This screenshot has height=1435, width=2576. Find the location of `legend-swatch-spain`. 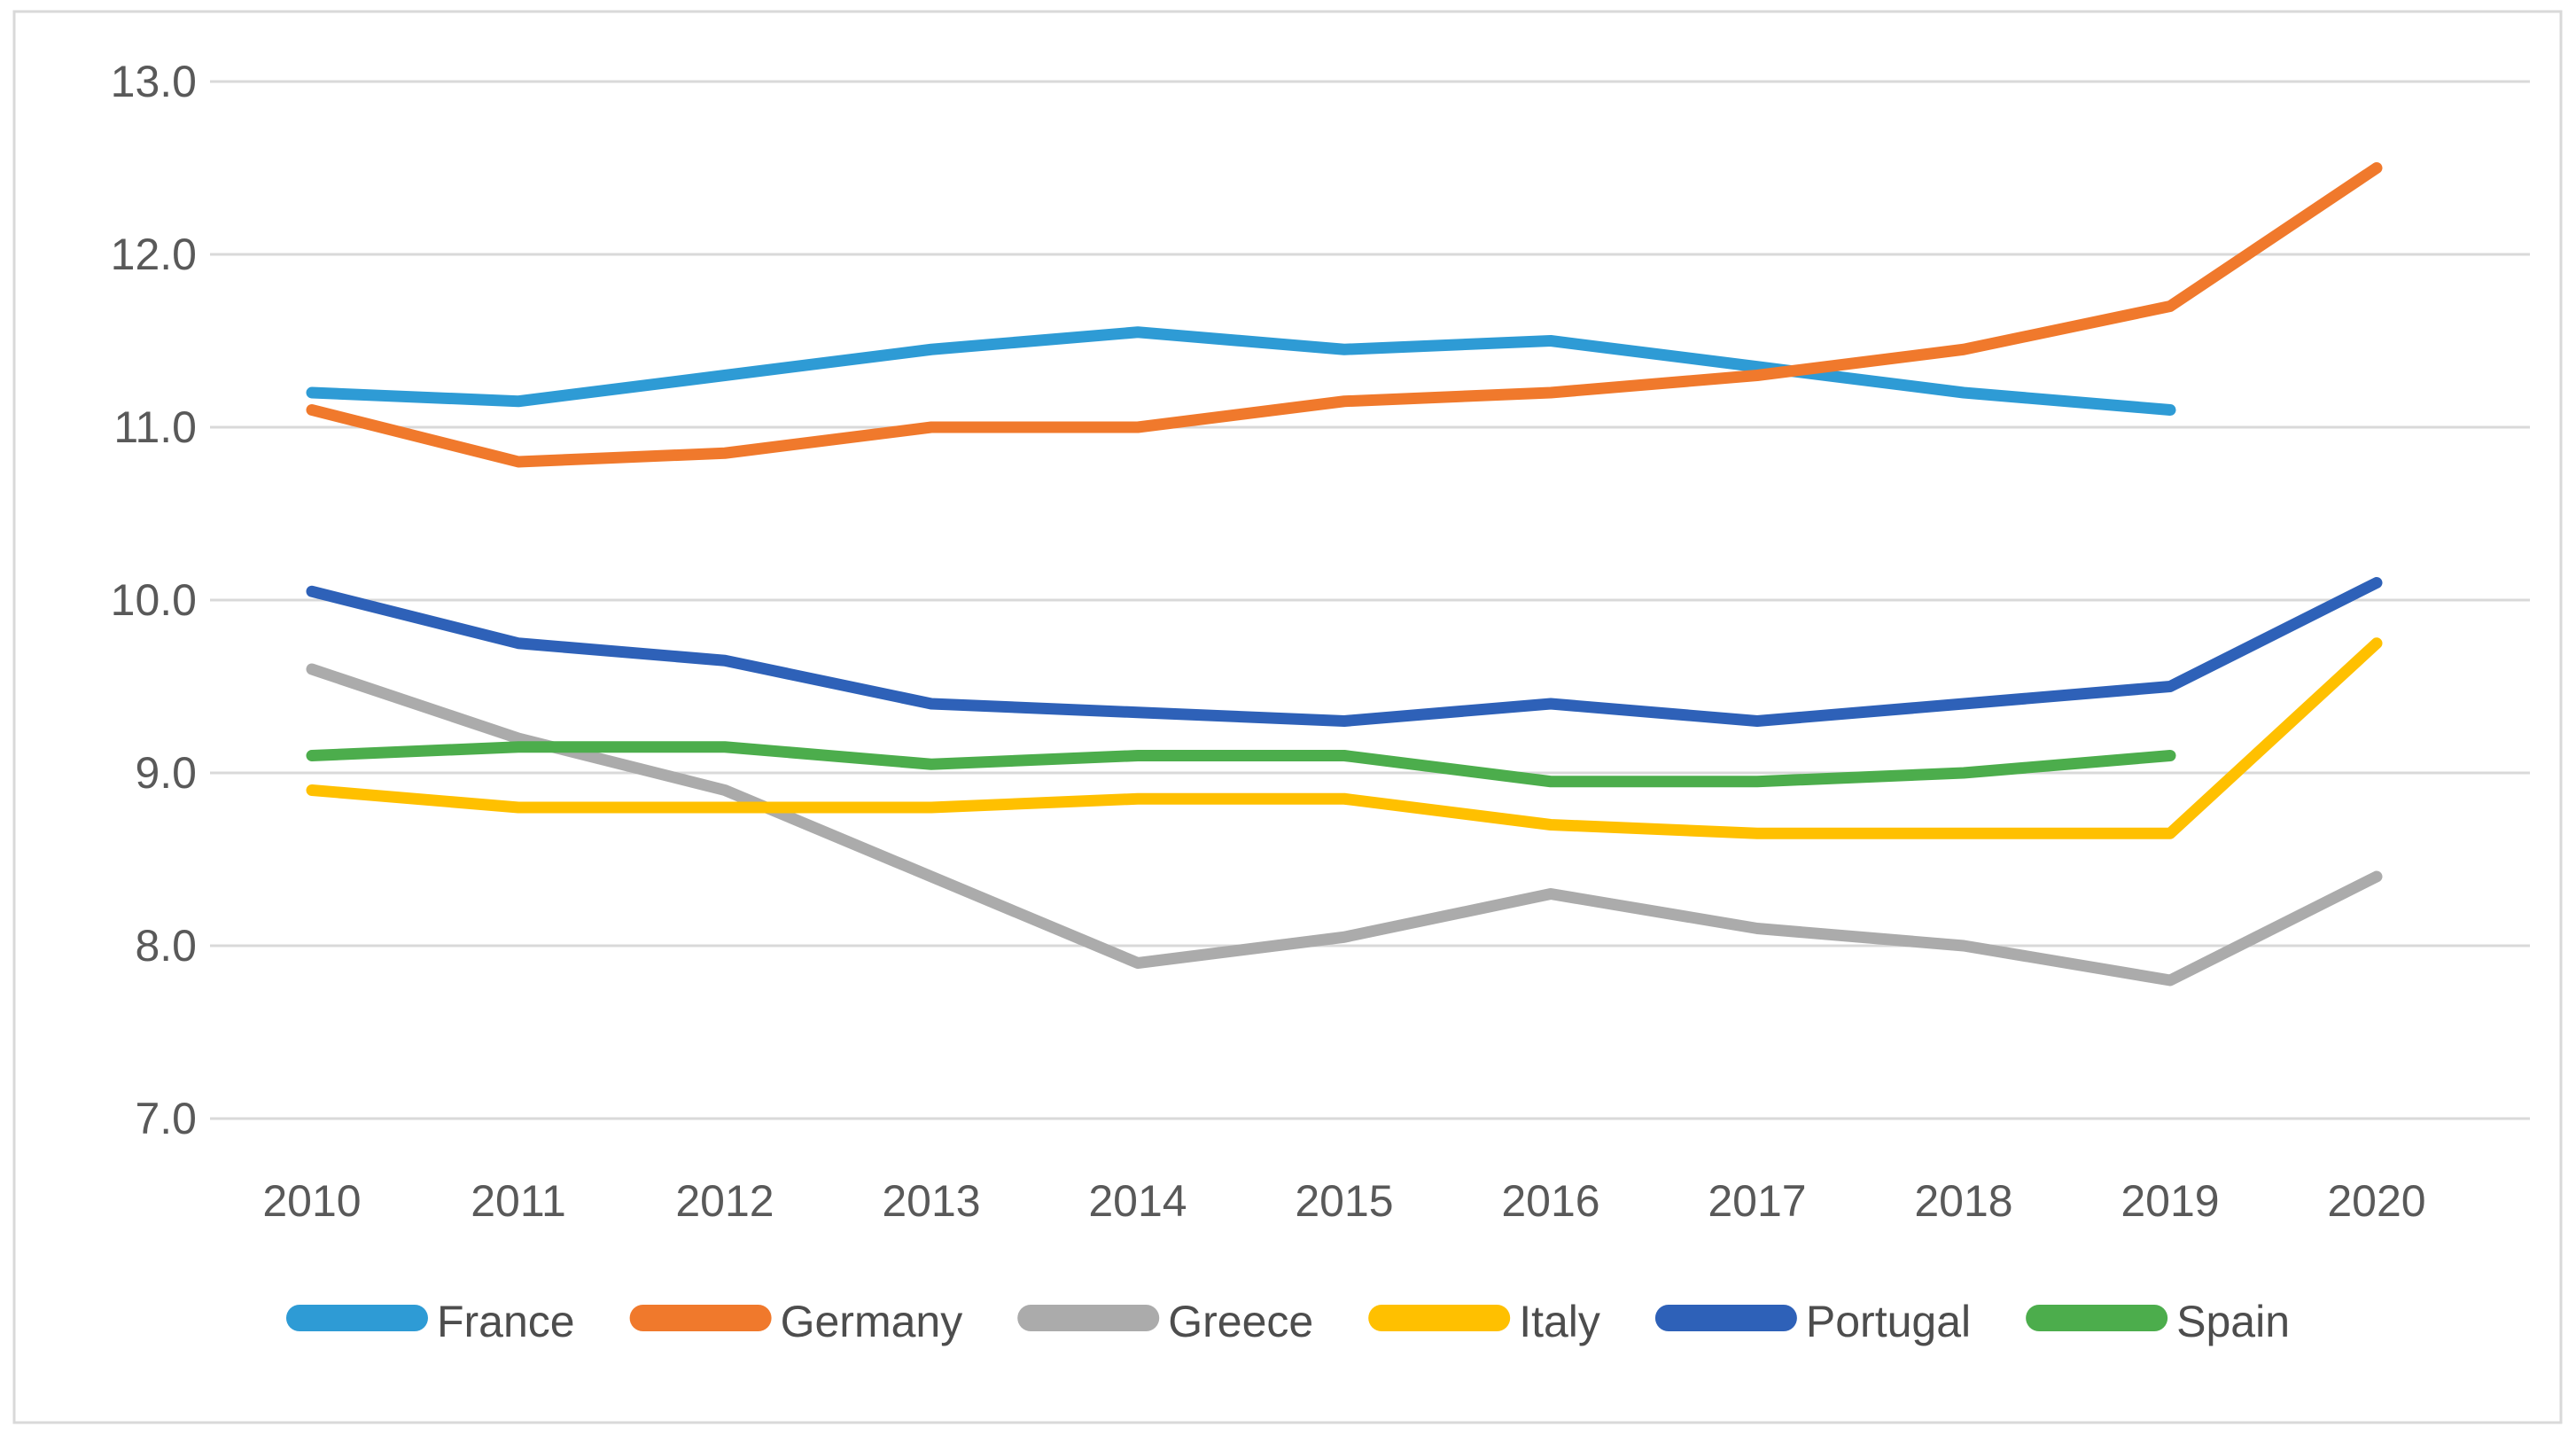

legend-swatch-spain is located at coordinates (2097, 1318).